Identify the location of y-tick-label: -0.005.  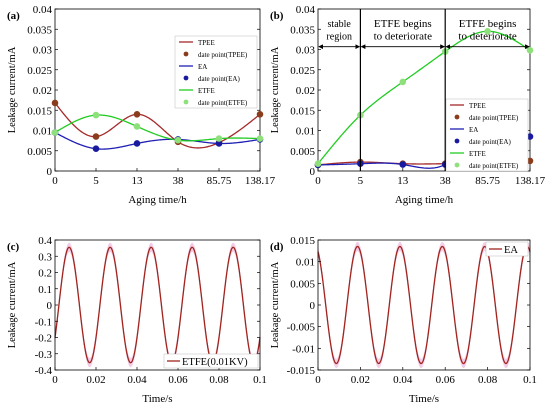
(301, 328).